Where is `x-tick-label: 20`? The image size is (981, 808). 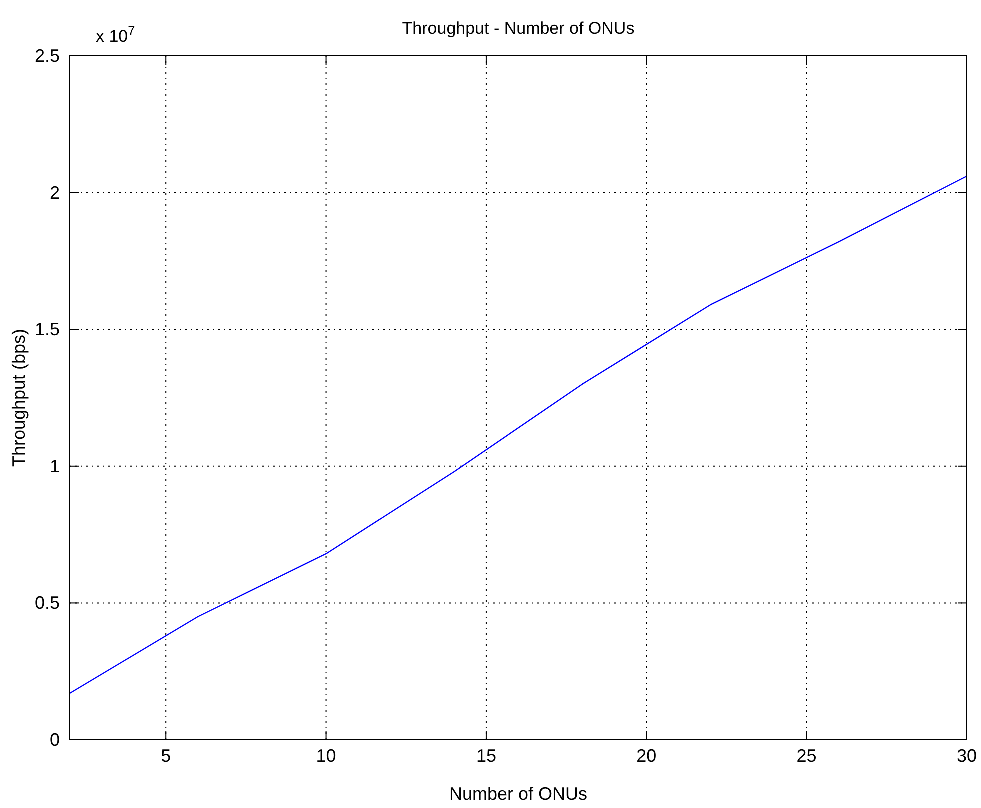
x-tick-label: 20 is located at coordinates (646, 756).